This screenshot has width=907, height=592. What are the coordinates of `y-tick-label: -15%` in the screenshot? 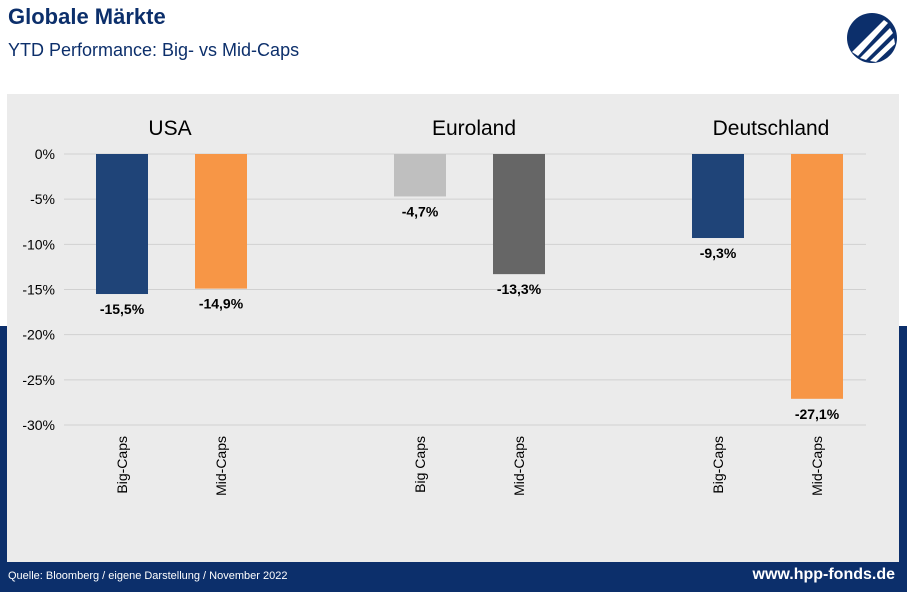 It's located at (38, 290).